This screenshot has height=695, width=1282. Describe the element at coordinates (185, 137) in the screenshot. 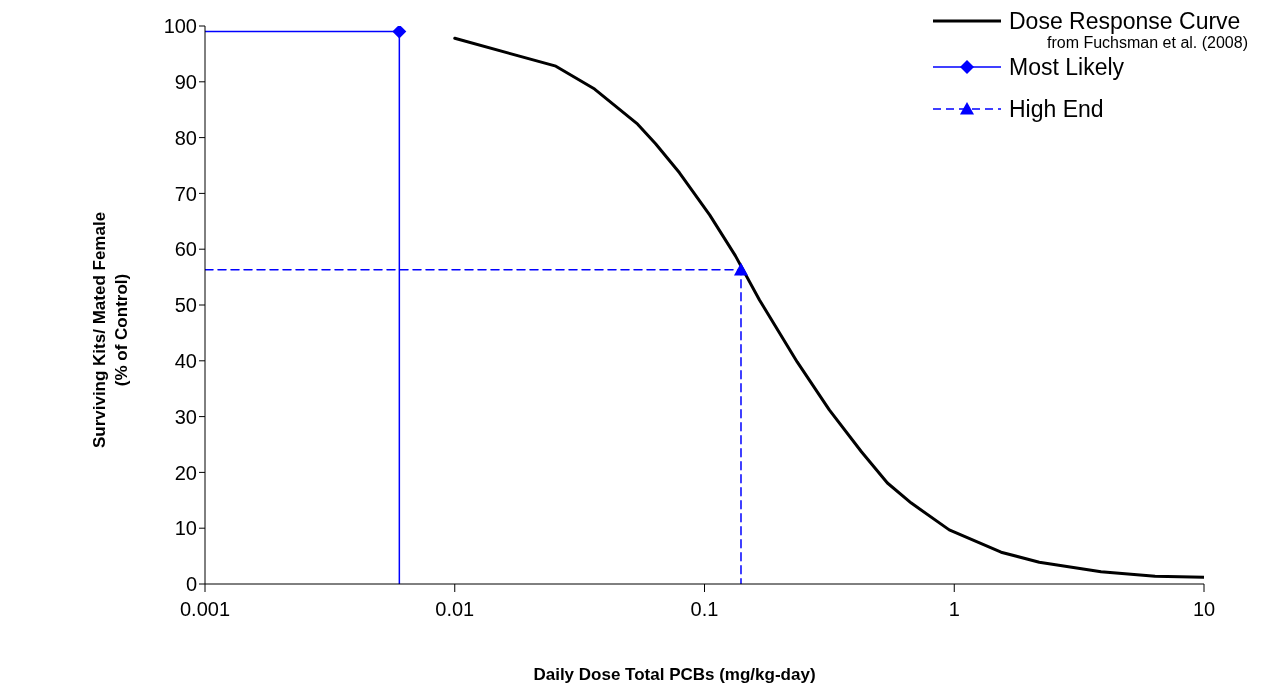

I see `y-tick-label: 80` at that location.